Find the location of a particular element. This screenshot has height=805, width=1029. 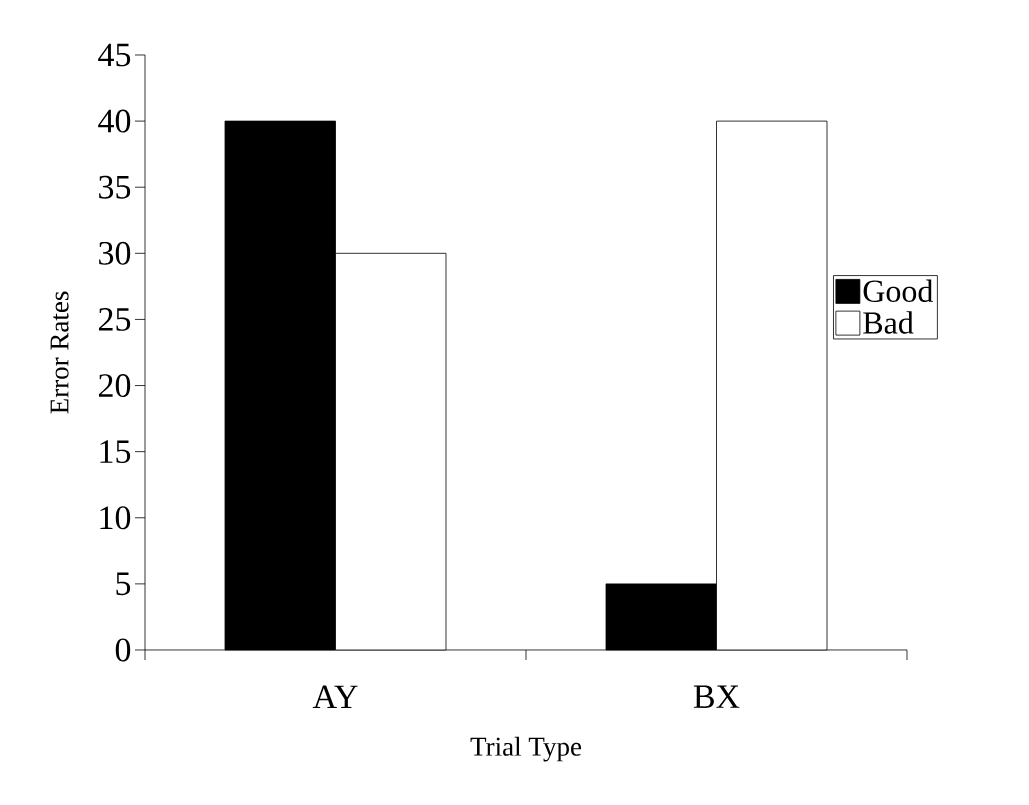

y-tick-label: 0 is located at coordinates (123, 650).